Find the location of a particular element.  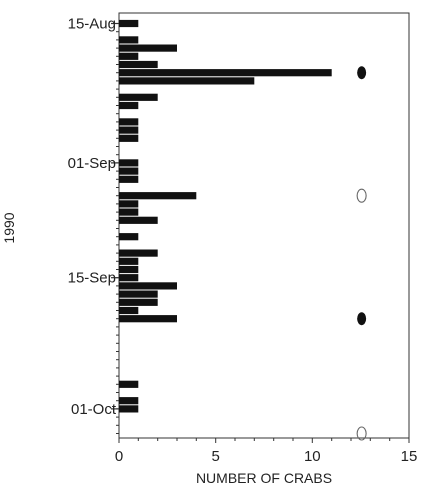

x-tick-label: 15 is located at coordinates (409, 456).